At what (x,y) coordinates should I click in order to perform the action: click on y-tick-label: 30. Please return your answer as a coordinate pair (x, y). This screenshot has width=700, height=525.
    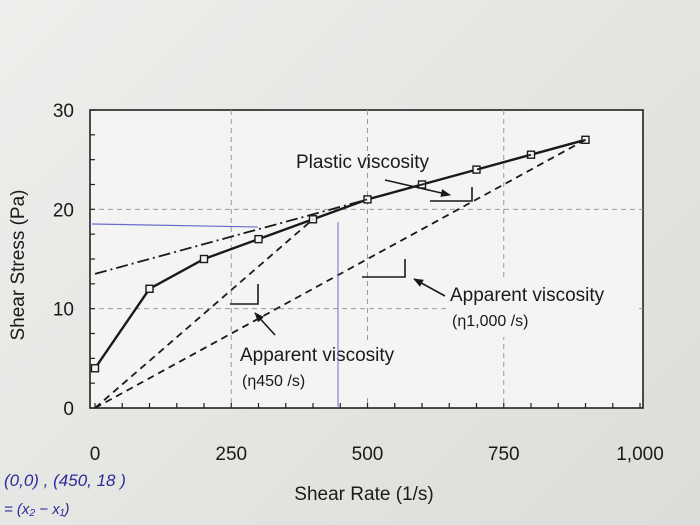
    Looking at the image, I should click on (63, 111).